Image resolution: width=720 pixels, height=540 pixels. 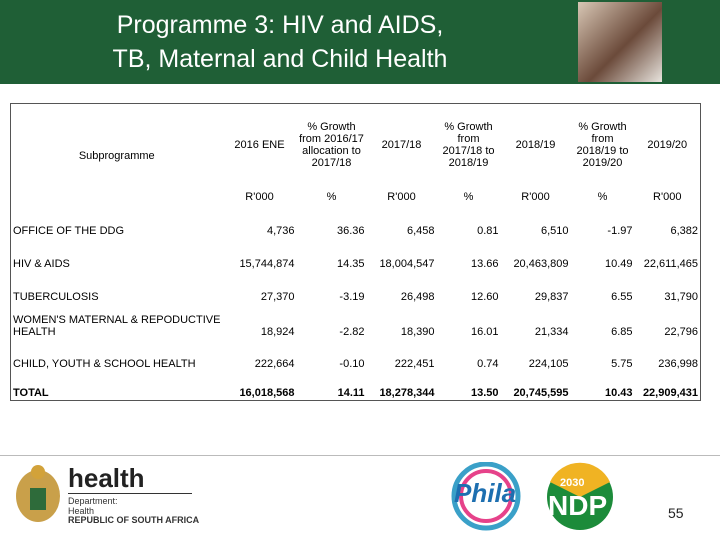 What do you see at coordinates (93, 501) in the screenshot?
I see `logo-department: Department:` at bounding box center [93, 501].